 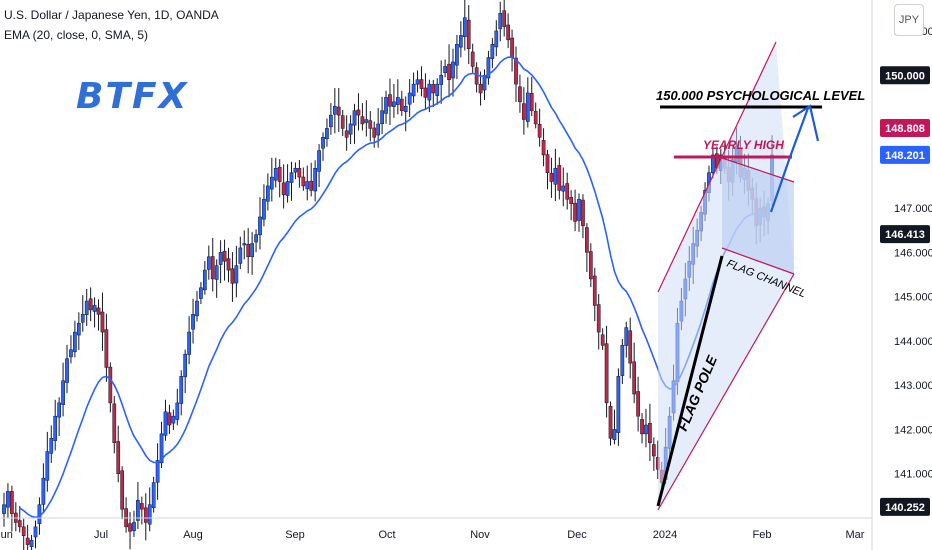 I want to click on price-tag-label: 150.000, so click(x=905, y=76).